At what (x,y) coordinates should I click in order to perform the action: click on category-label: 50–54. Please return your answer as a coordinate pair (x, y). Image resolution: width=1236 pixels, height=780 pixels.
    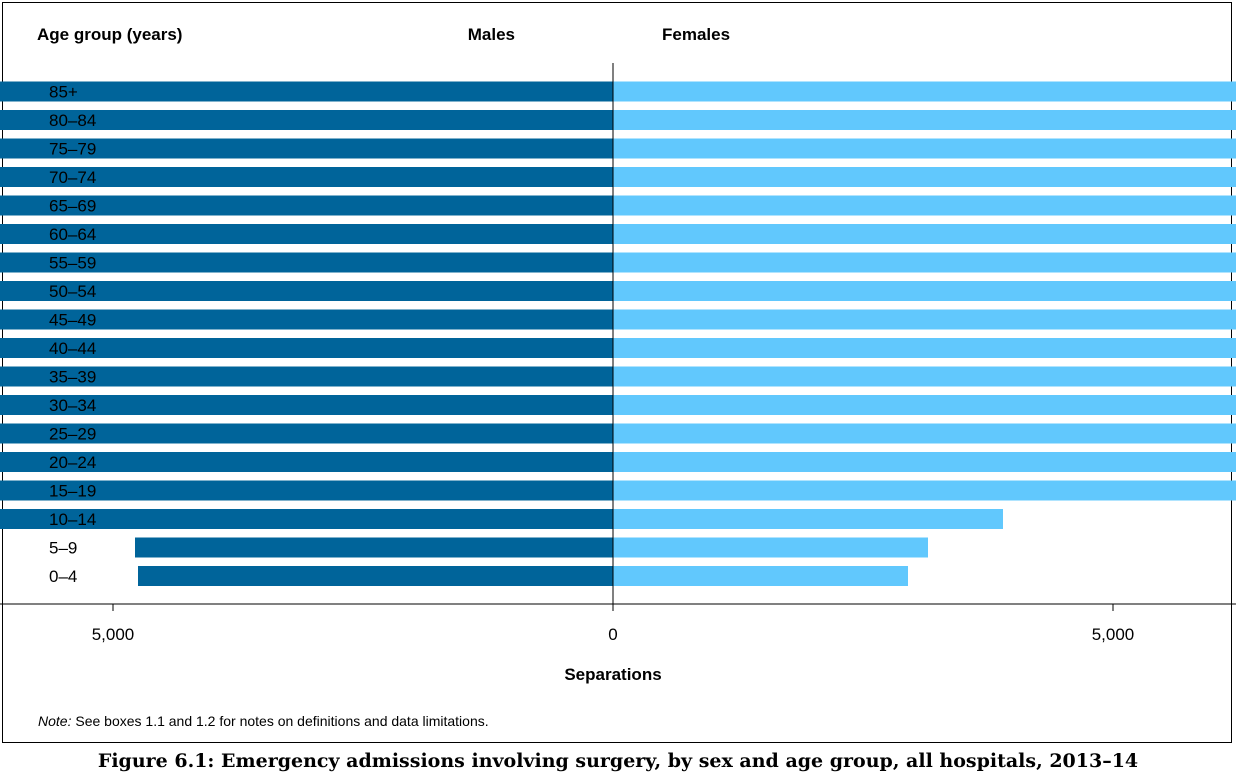
    Looking at the image, I should click on (72, 291).